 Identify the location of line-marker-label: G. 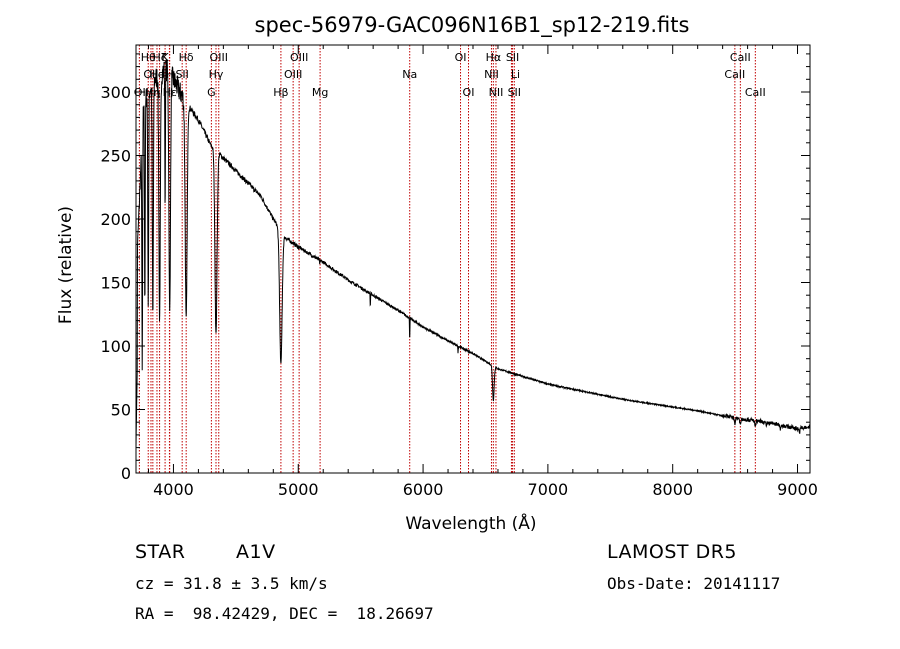
(211, 92).